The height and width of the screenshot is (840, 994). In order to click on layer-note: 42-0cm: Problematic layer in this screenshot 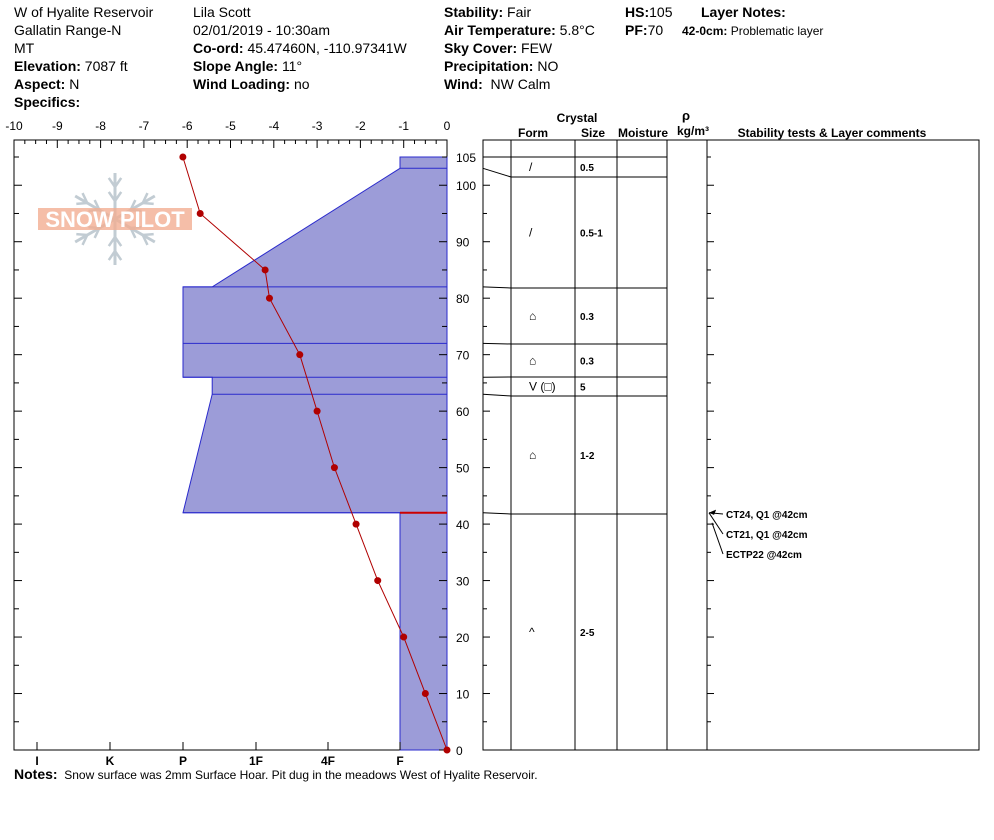, I will do `click(752, 31)`.